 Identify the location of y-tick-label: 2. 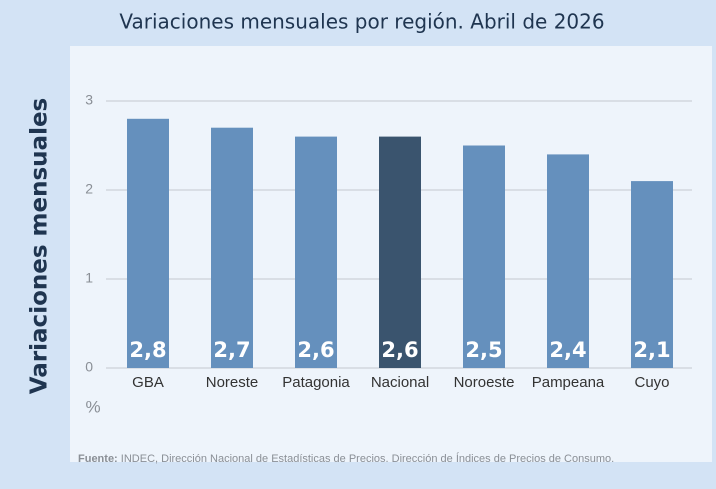
(89, 189).